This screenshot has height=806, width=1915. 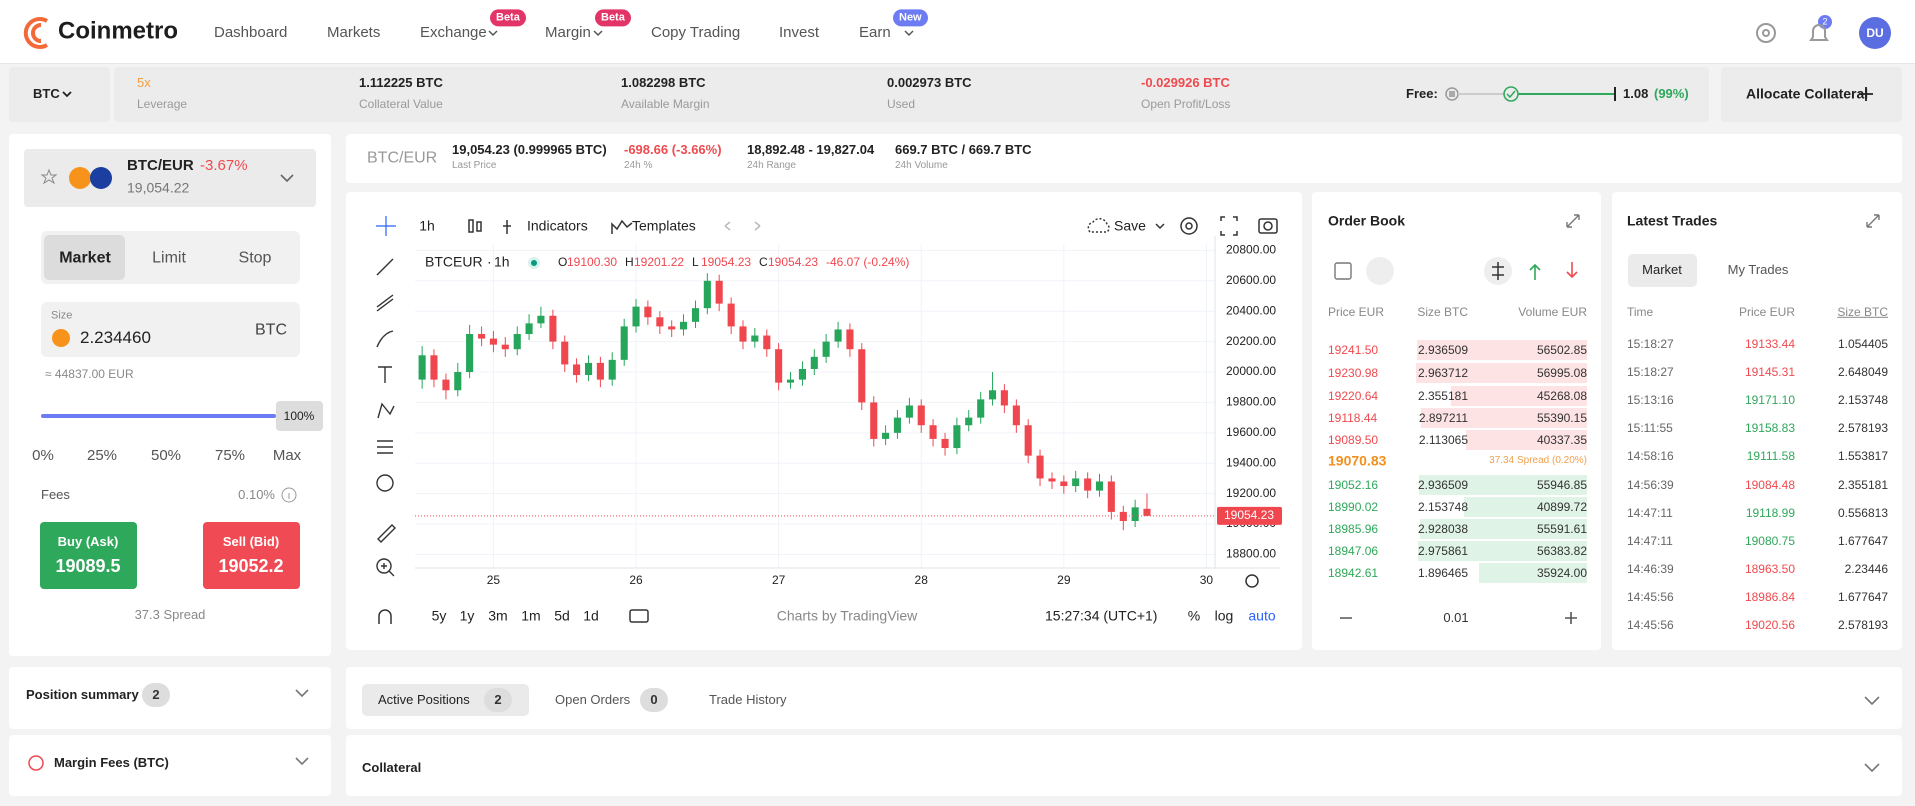 What do you see at coordinates (354, 32) in the screenshot?
I see `nav-item: Markets` at bounding box center [354, 32].